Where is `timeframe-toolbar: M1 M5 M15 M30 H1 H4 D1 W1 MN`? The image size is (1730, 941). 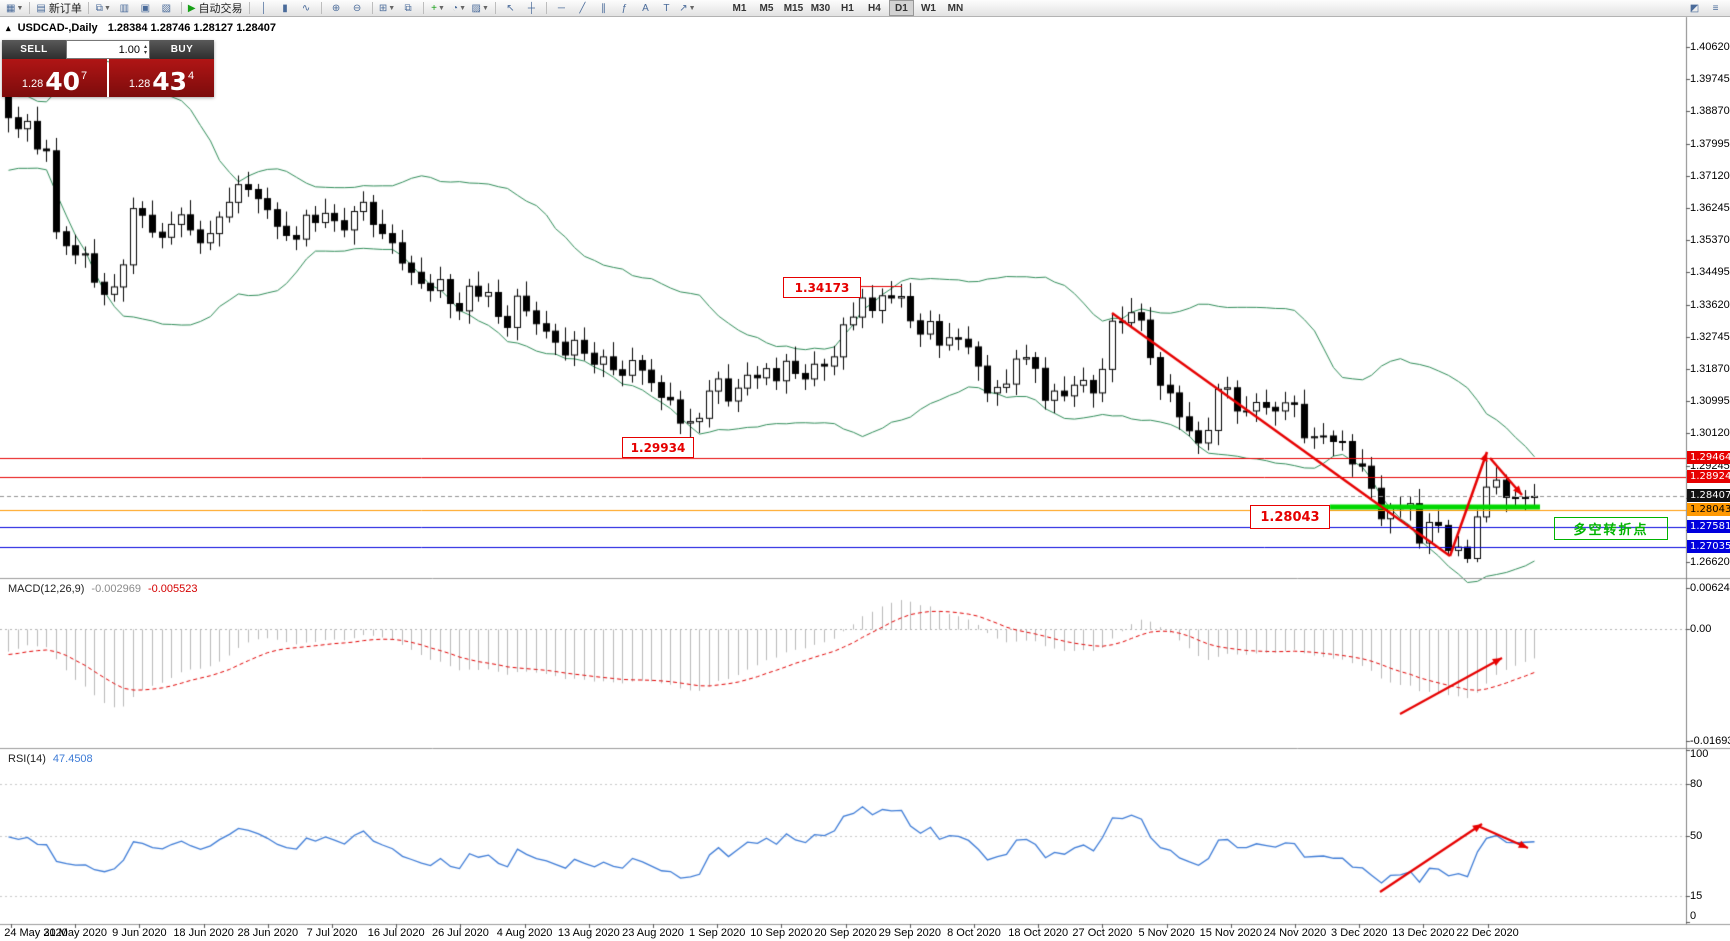
timeframe-toolbar: M1 M5 M15 M30 H1 H4 D1 W1 MN is located at coordinates (847, 8).